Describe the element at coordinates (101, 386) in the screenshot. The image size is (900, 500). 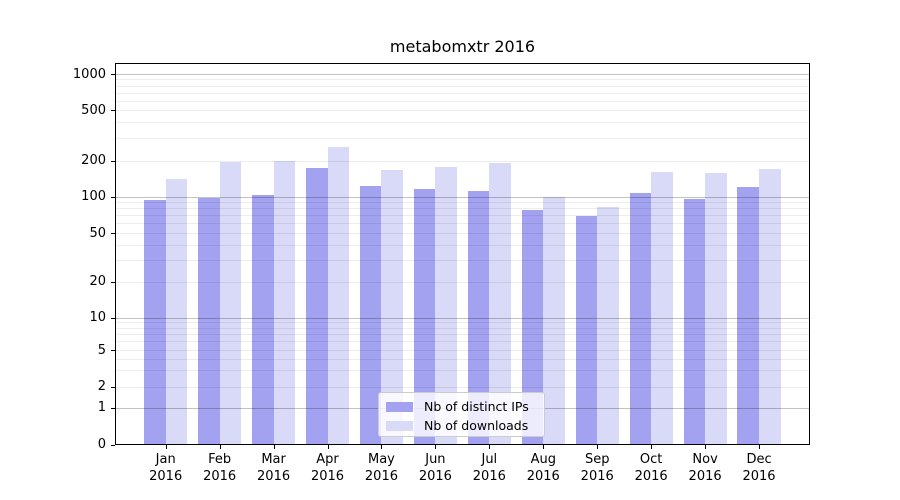
I see `y-tick-label: 2` at that location.